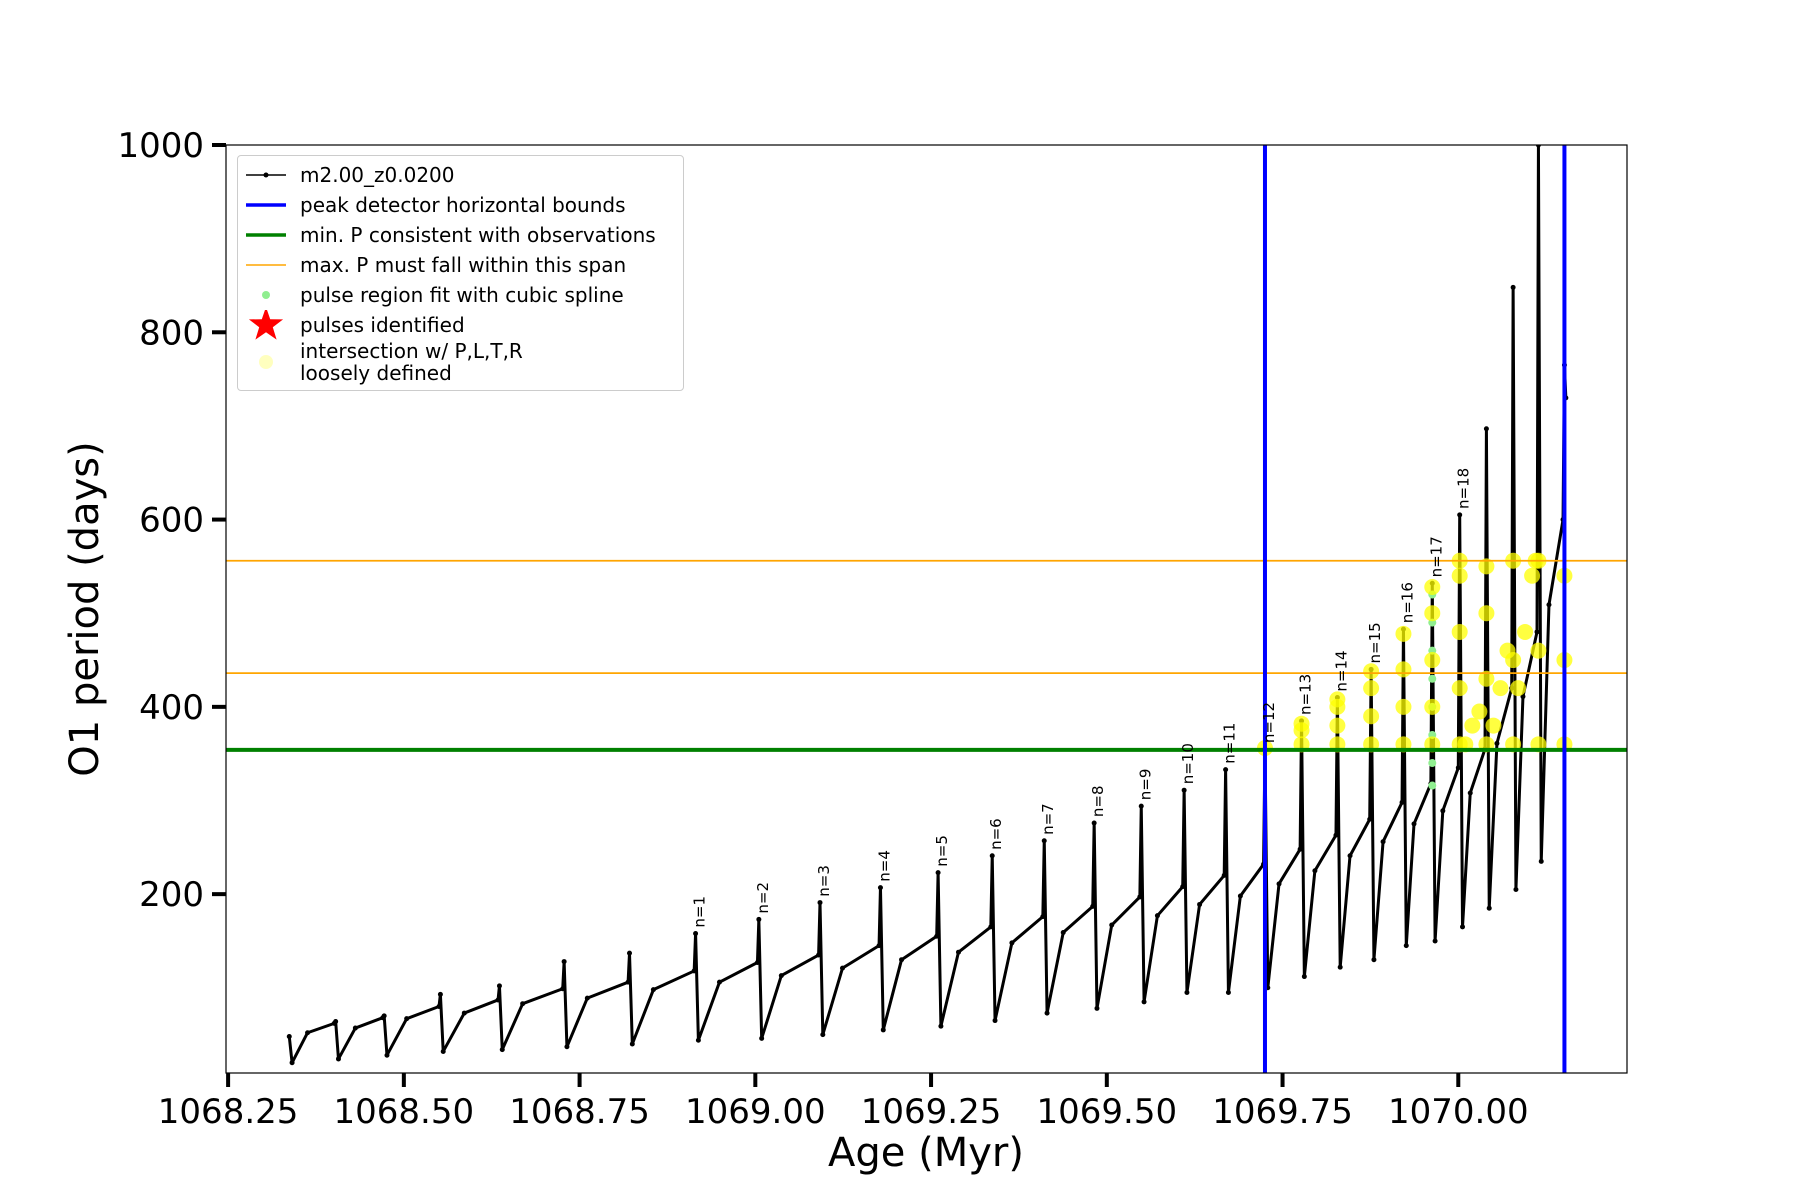 The width and height of the screenshot is (1800, 1200). I want to click on y-axis-label: O1 period (days), so click(85, 608).